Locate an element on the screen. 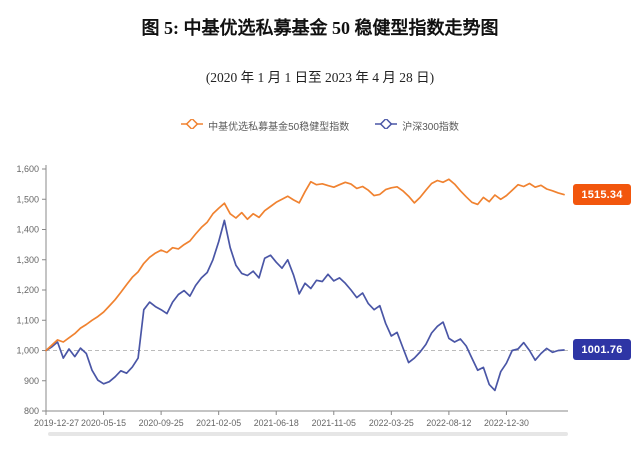 The height and width of the screenshot is (463, 640). x-axis-tick-label: 2021-02-05 is located at coordinates (218, 423).